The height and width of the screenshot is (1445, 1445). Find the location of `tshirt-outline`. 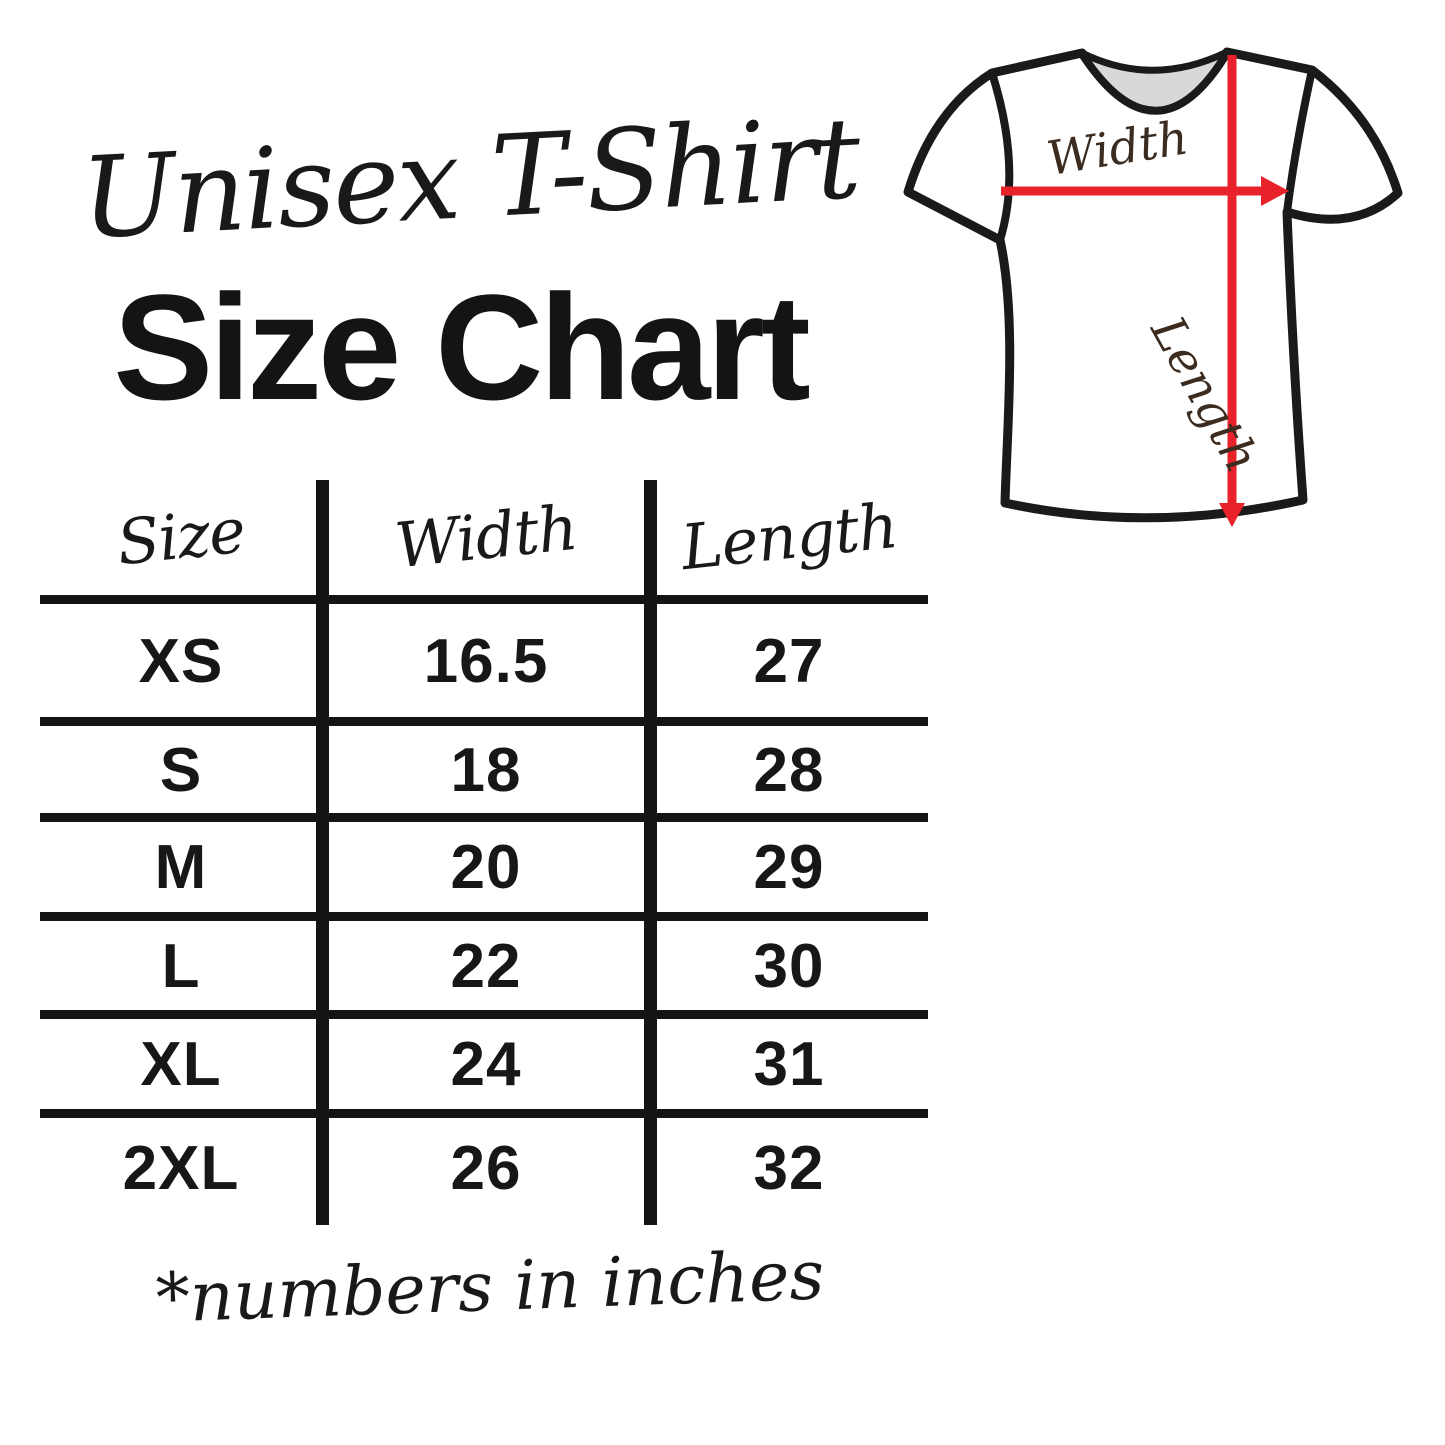

tshirt-outline is located at coordinates (1153, 285).